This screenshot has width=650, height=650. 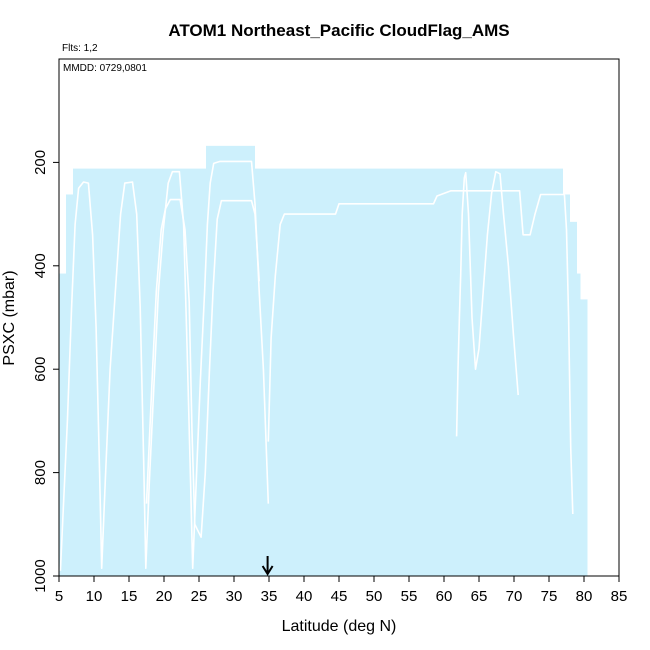 I want to click on x-tick-label: 80, so click(x=584, y=596).